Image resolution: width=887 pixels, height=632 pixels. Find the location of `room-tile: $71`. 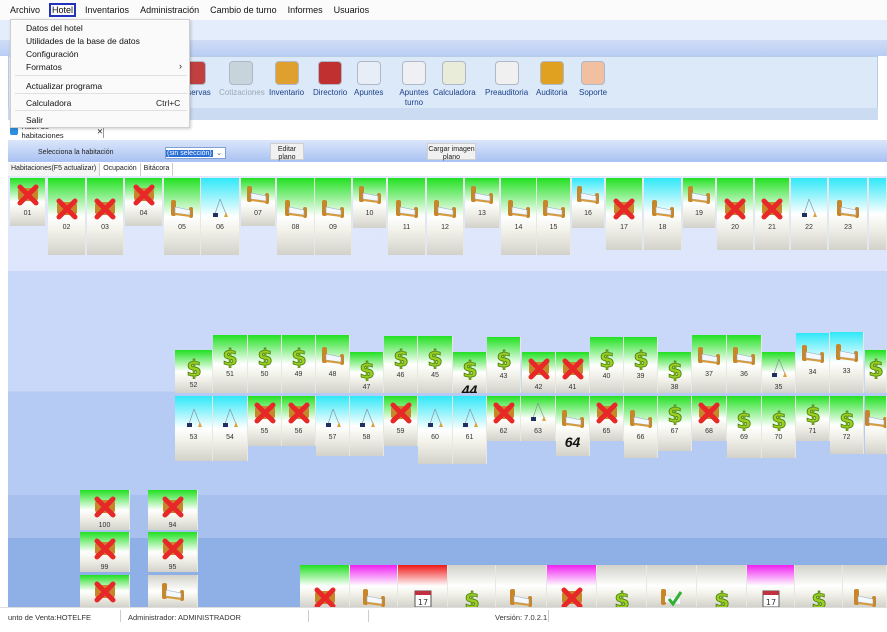

room-tile: $71 is located at coordinates (813, 418).